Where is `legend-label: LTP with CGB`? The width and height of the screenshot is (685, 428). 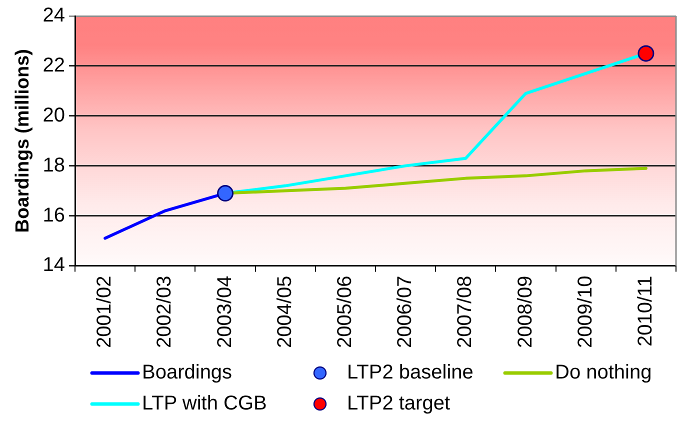 legend-label: LTP with CGB is located at coordinates (204, 403).